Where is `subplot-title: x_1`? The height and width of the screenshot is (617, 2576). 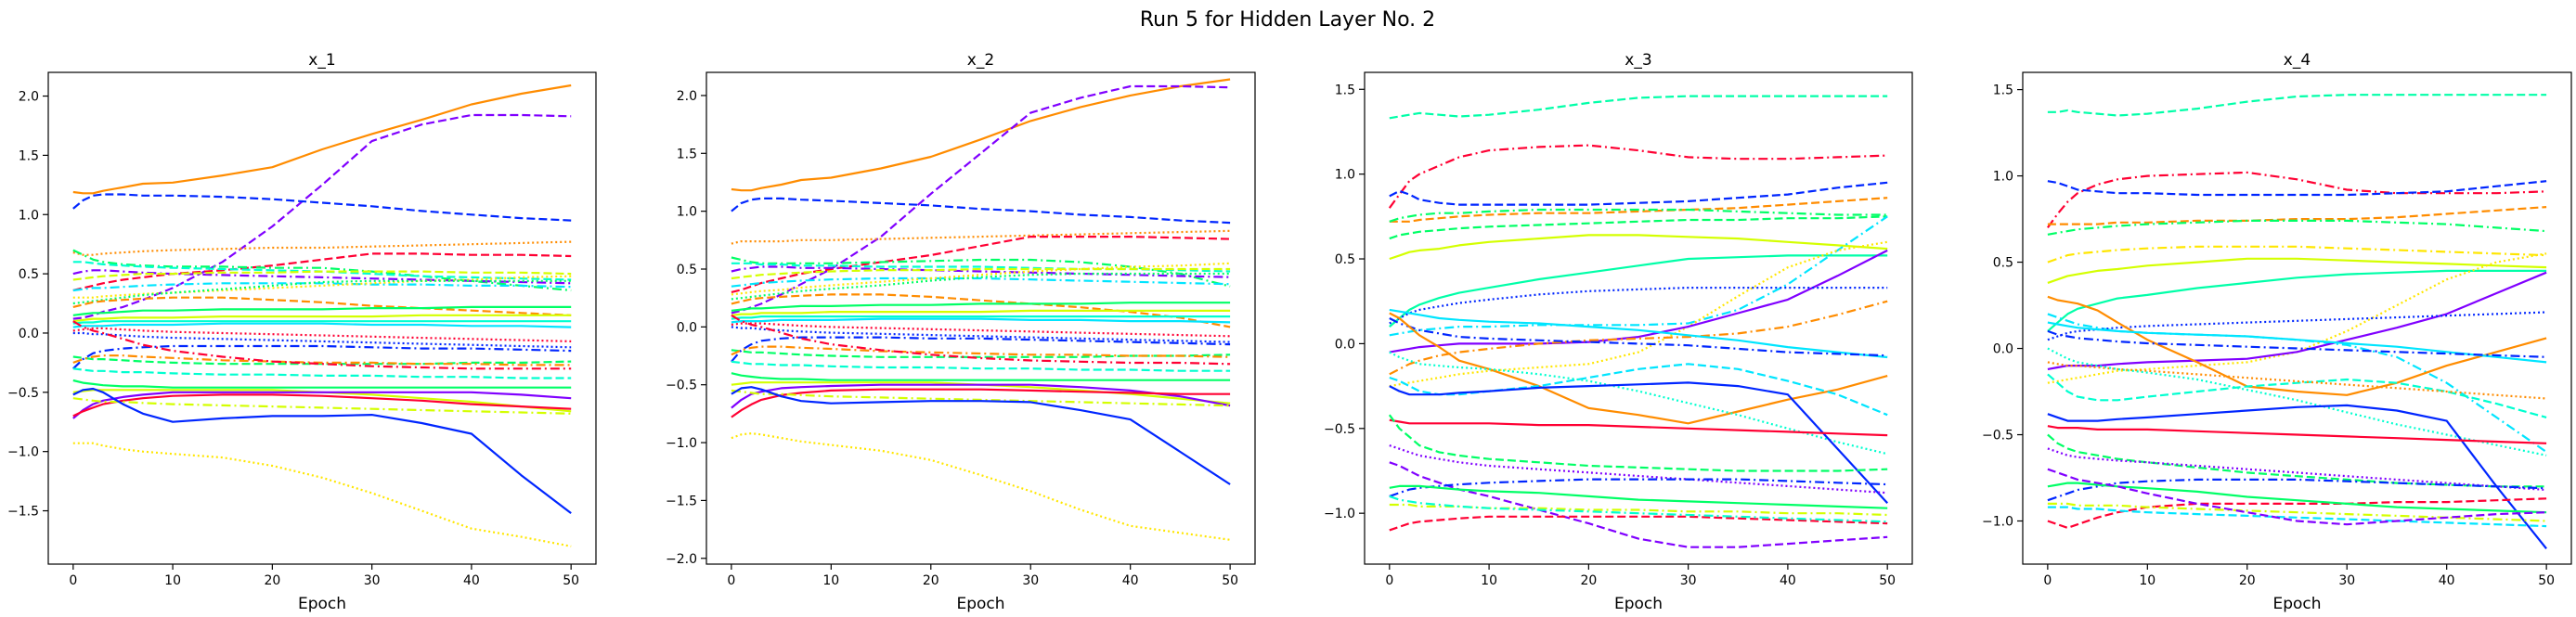
subplot-title: x_1 is located at coordinates (321, 60).